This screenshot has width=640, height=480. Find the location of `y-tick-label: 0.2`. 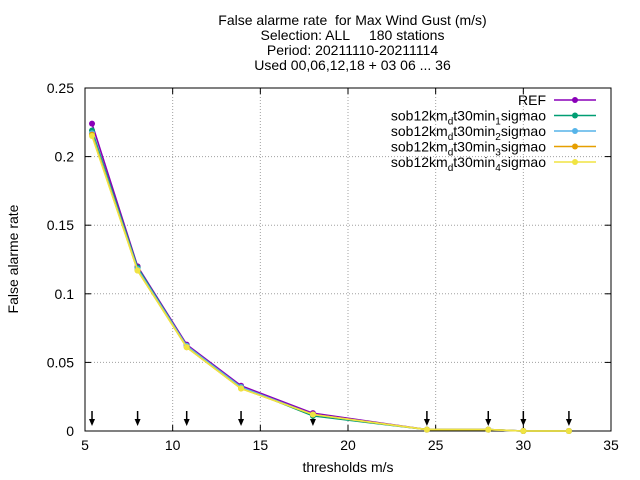

y-tick-label: 0.2 is located at coordinates (65, 157).